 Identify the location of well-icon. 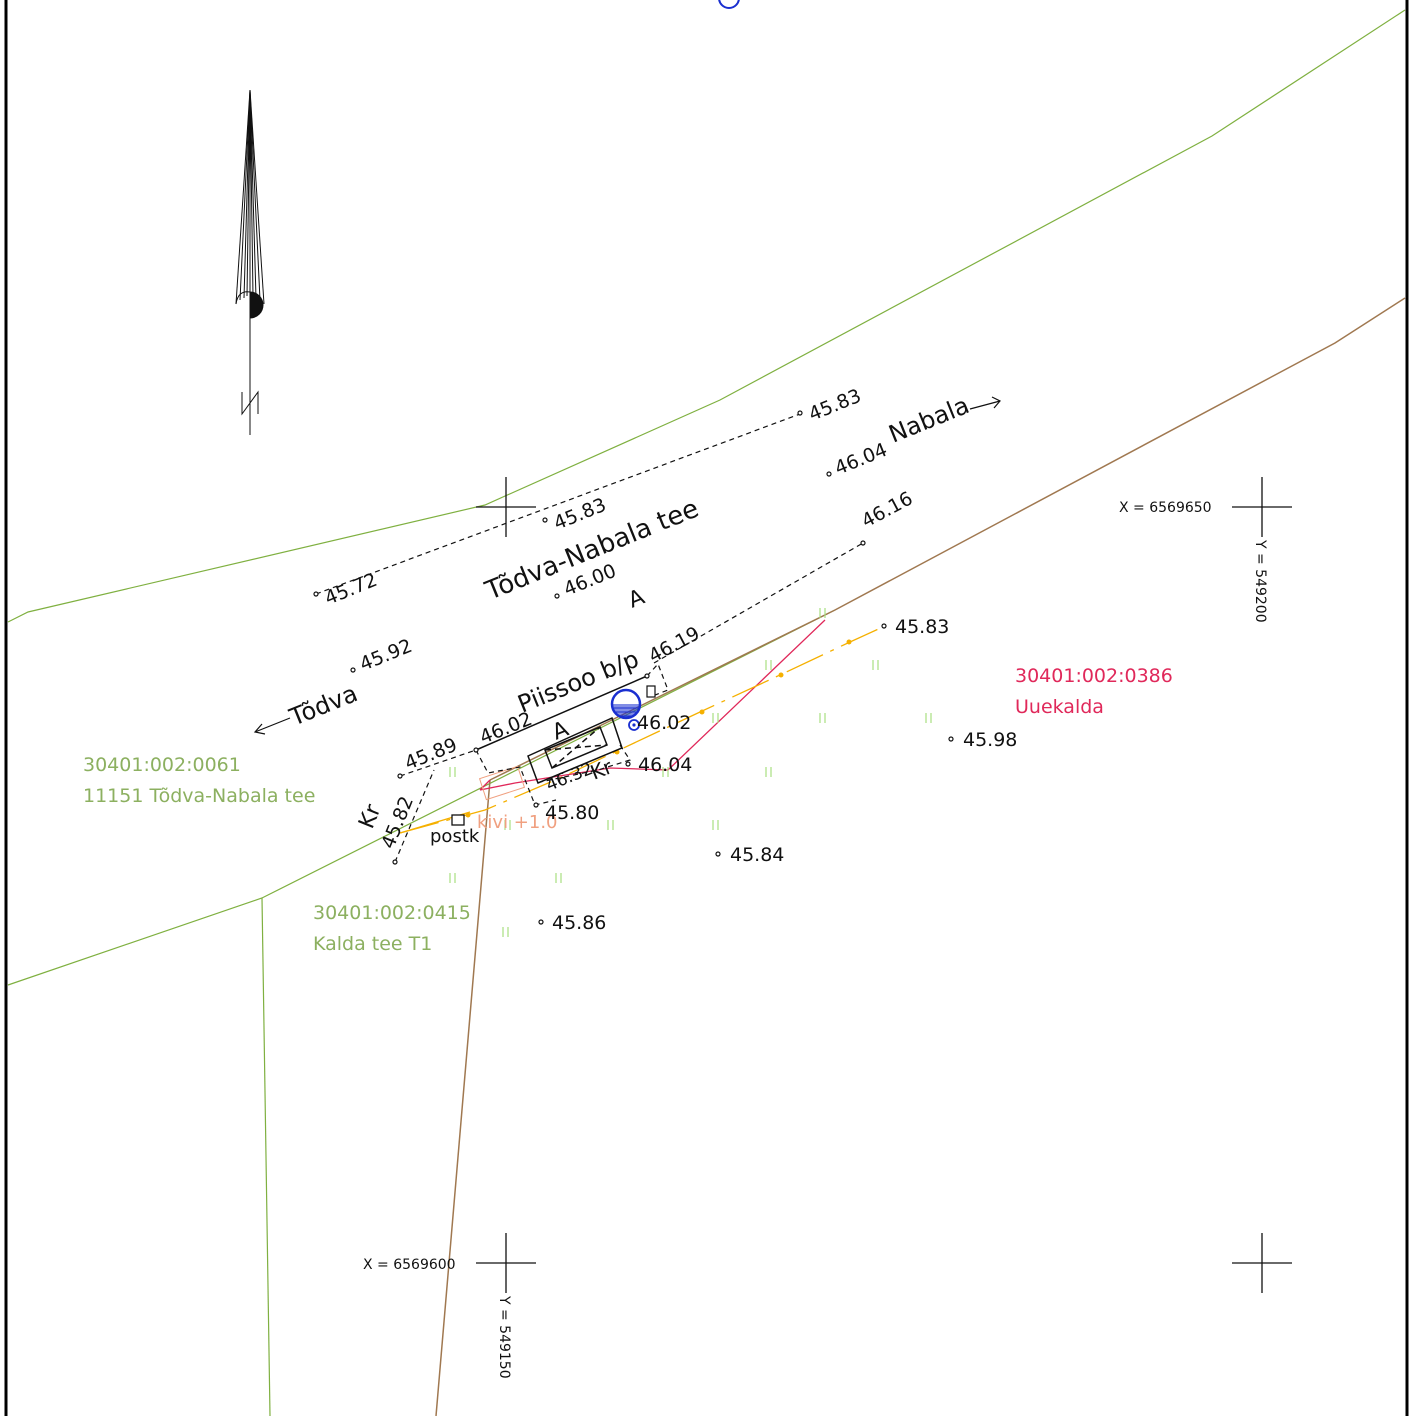
(626, 709).